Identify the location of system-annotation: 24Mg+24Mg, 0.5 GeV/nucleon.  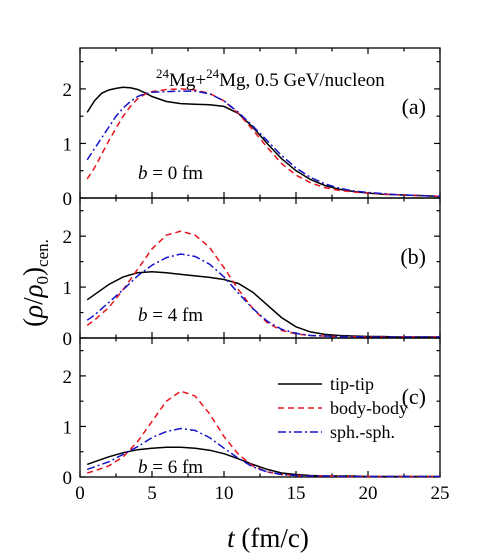
(270, 78).